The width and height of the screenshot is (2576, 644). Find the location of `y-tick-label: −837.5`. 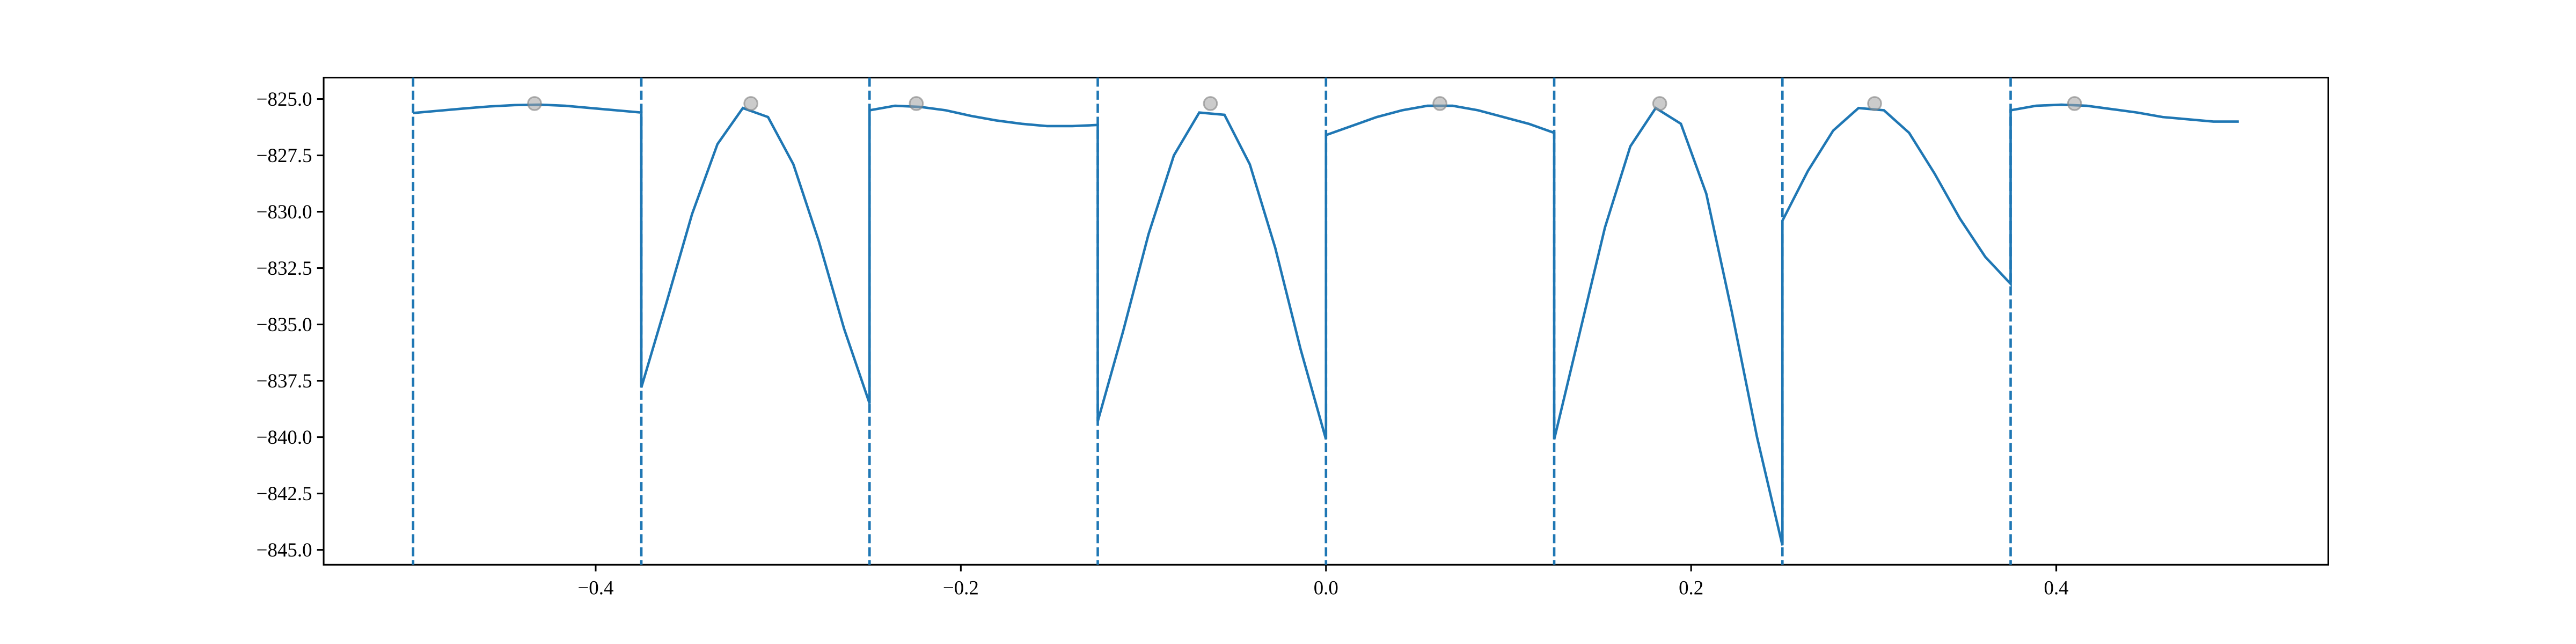

y-tick-label: −837.5 is located at coordinates (284, 381).